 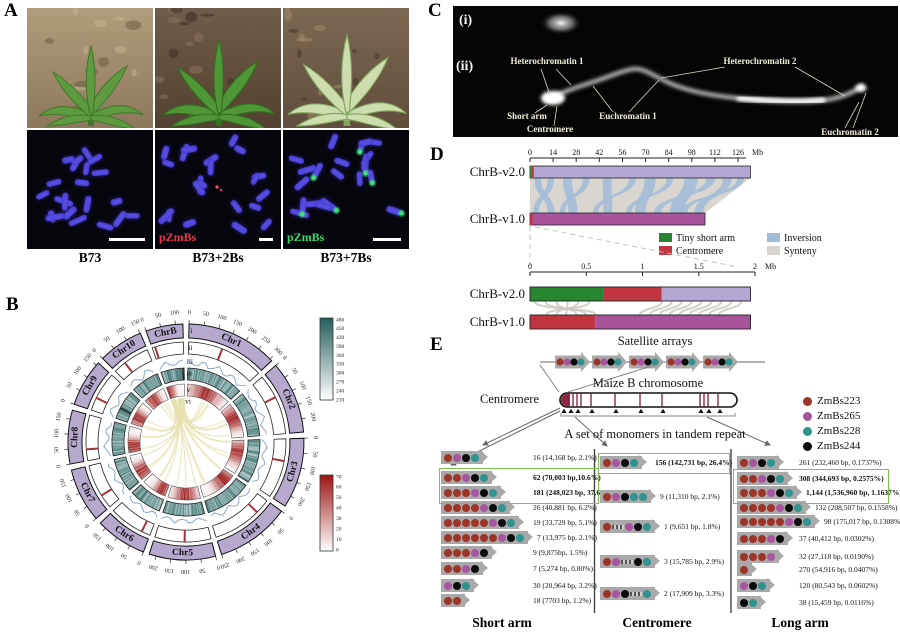 What do you see at coordinates (690, 496) in the screenshot?
I see `monomer-count-label: 9 (11,310 bp, 2.1%)` at bounding box center [690, 496].